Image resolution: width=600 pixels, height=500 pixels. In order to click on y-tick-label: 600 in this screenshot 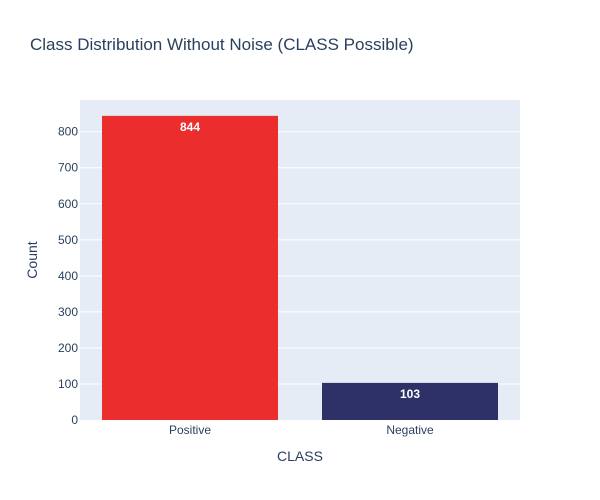, I will do `click(68, 204)`.